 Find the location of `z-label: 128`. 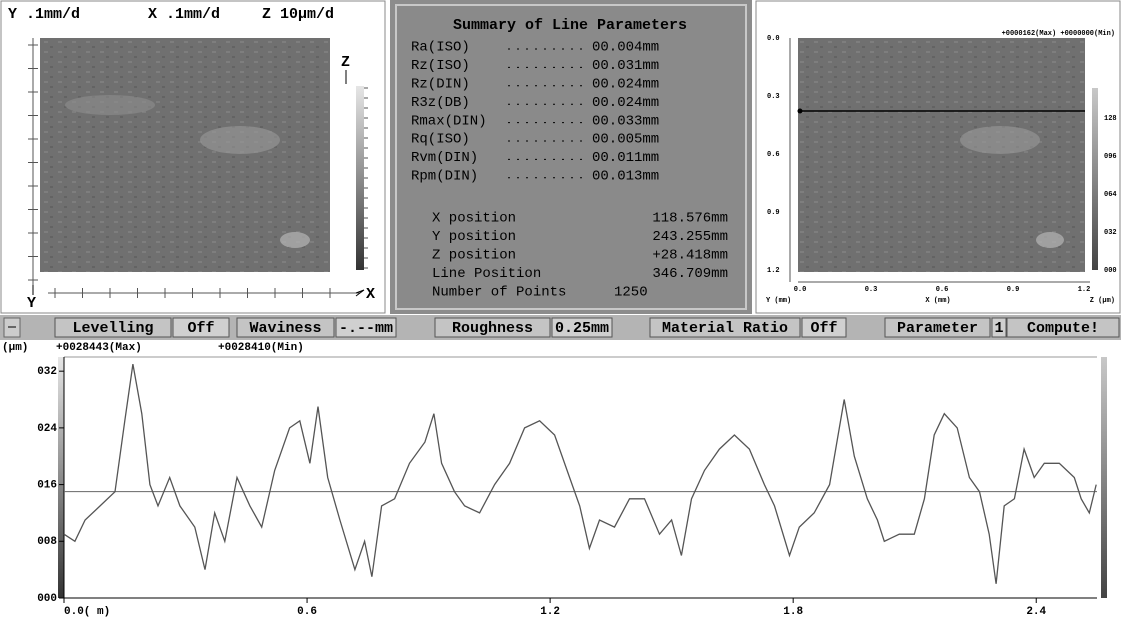

z-label: 128 is located at coordinates (1110, 119).